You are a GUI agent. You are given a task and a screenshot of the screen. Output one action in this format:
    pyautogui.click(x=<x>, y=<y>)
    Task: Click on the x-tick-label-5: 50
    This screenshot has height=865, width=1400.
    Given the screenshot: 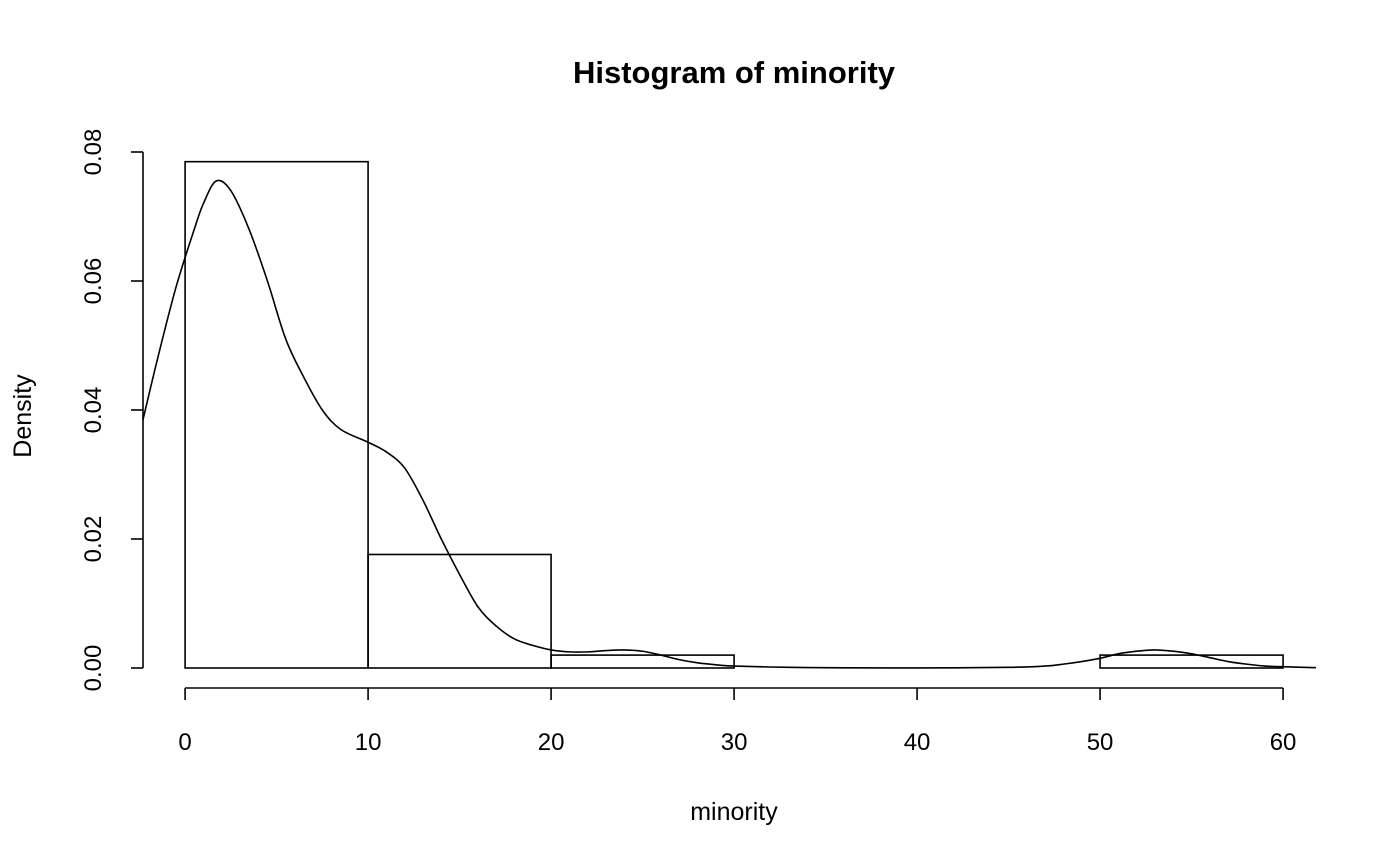 What is the action you would take?
    pyautogui.click(x=1100, y=742)
    